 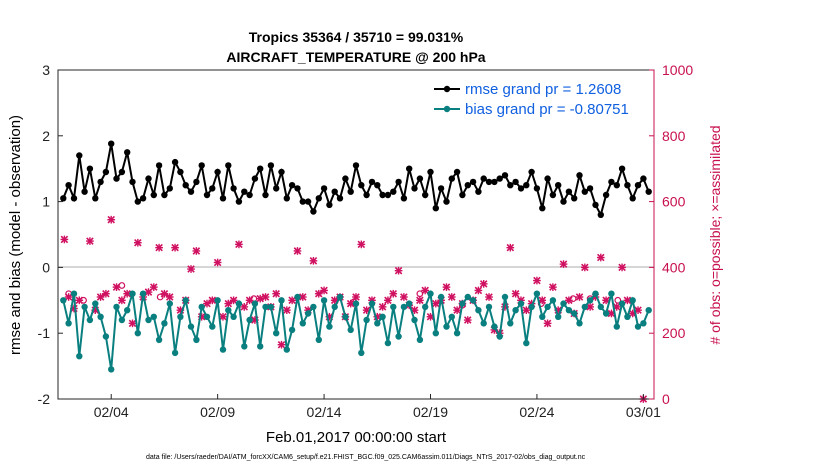 I want to click on y-axis-right-label: # of obs: o=possible; ×=assimilated, so click(x=715, y=234).